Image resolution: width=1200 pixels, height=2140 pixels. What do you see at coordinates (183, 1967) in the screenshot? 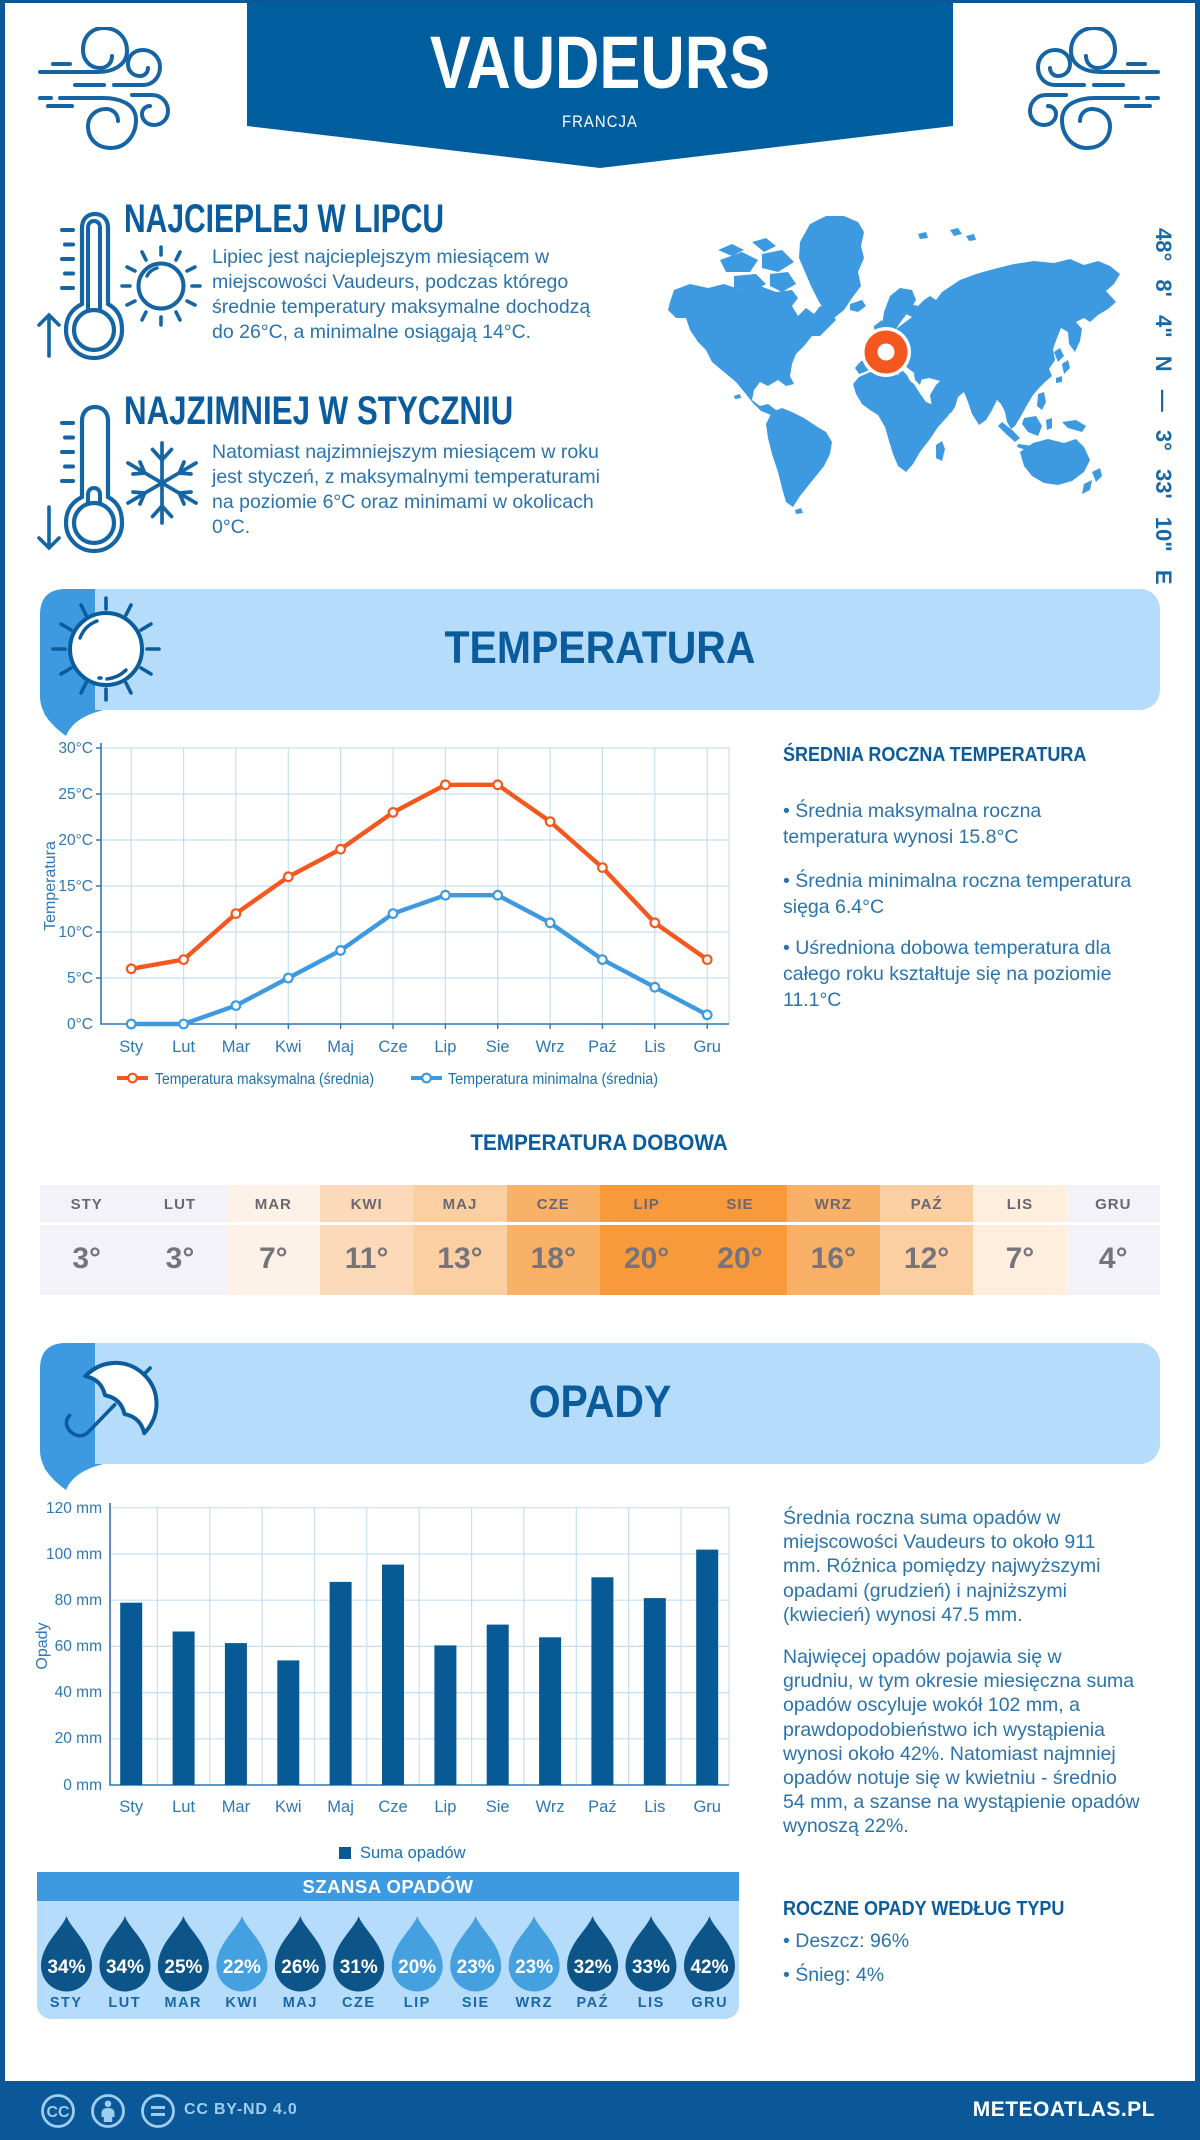
I see `svg-text: 25%` at bounding box center [183, 1967].